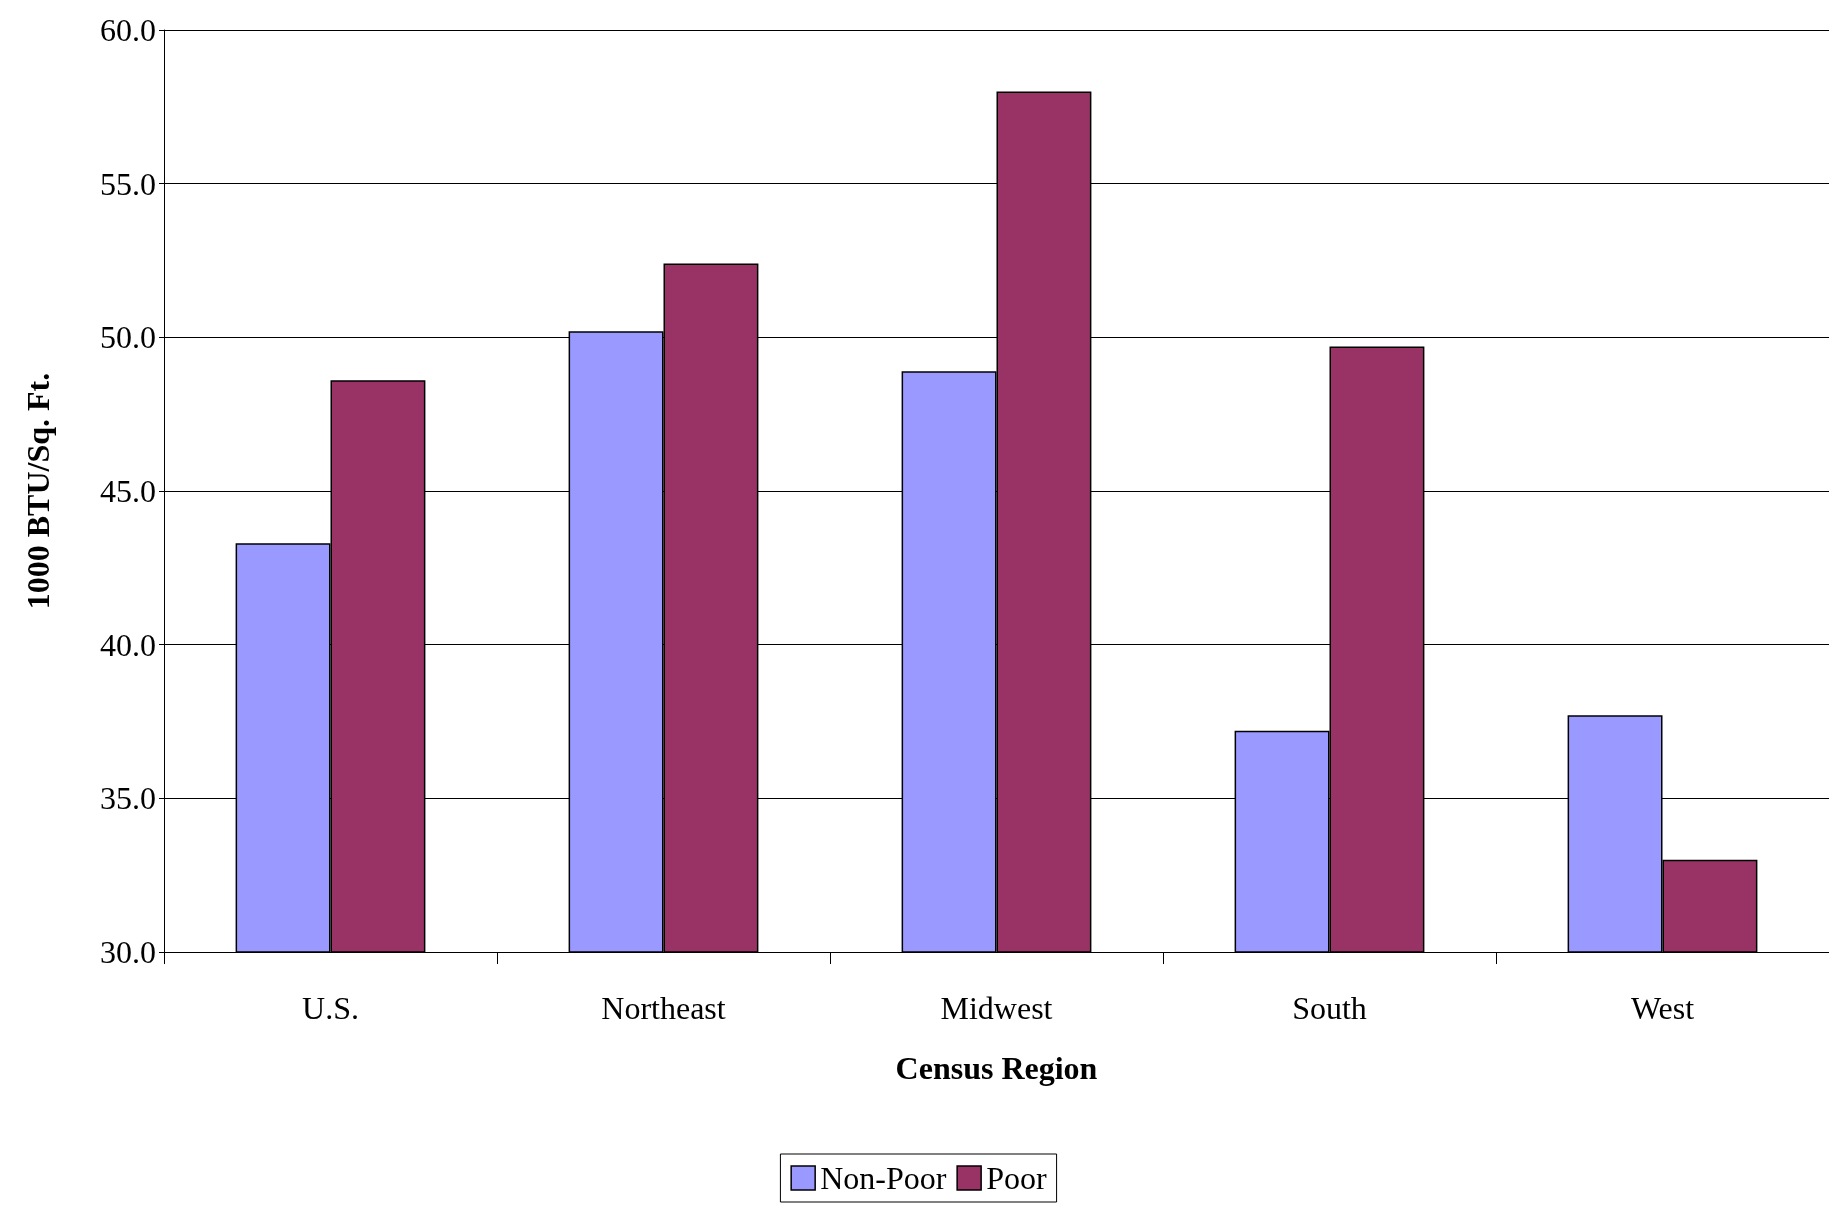 The height and width of the screenshot is (1218, 1837). I want to click on y-tick-label: 30.0, so click(128, 952).